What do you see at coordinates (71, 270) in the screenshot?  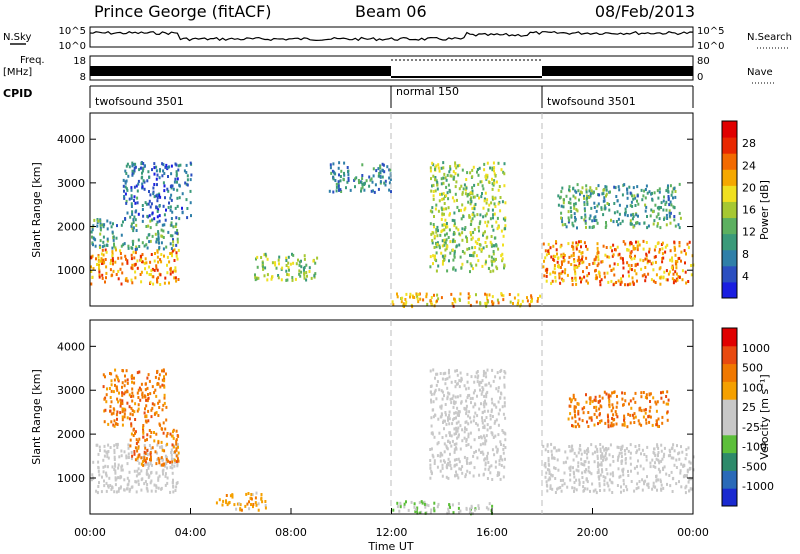 I see `y-tick-label: 1000` at bounding box center [71, 270].